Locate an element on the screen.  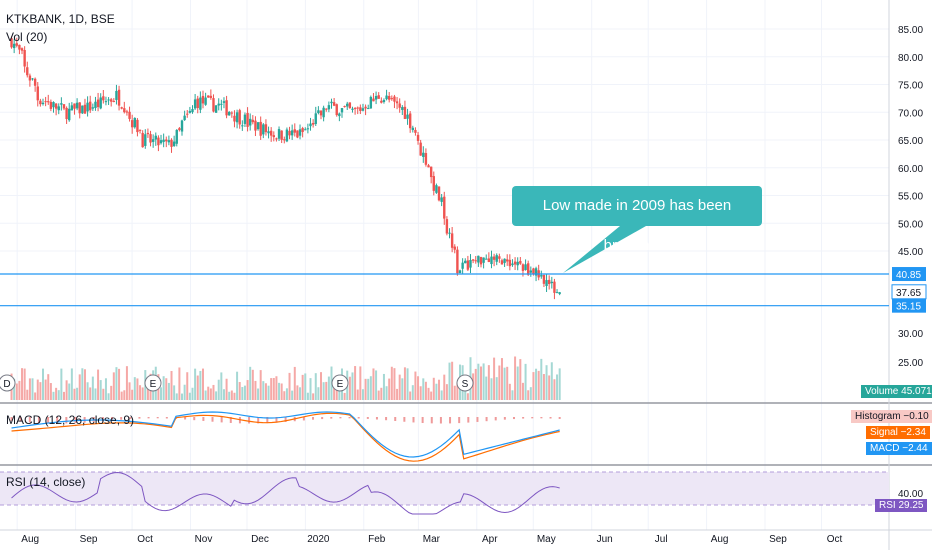
rsi-label: RSI (14, close) is located at coordinates (46, 482).